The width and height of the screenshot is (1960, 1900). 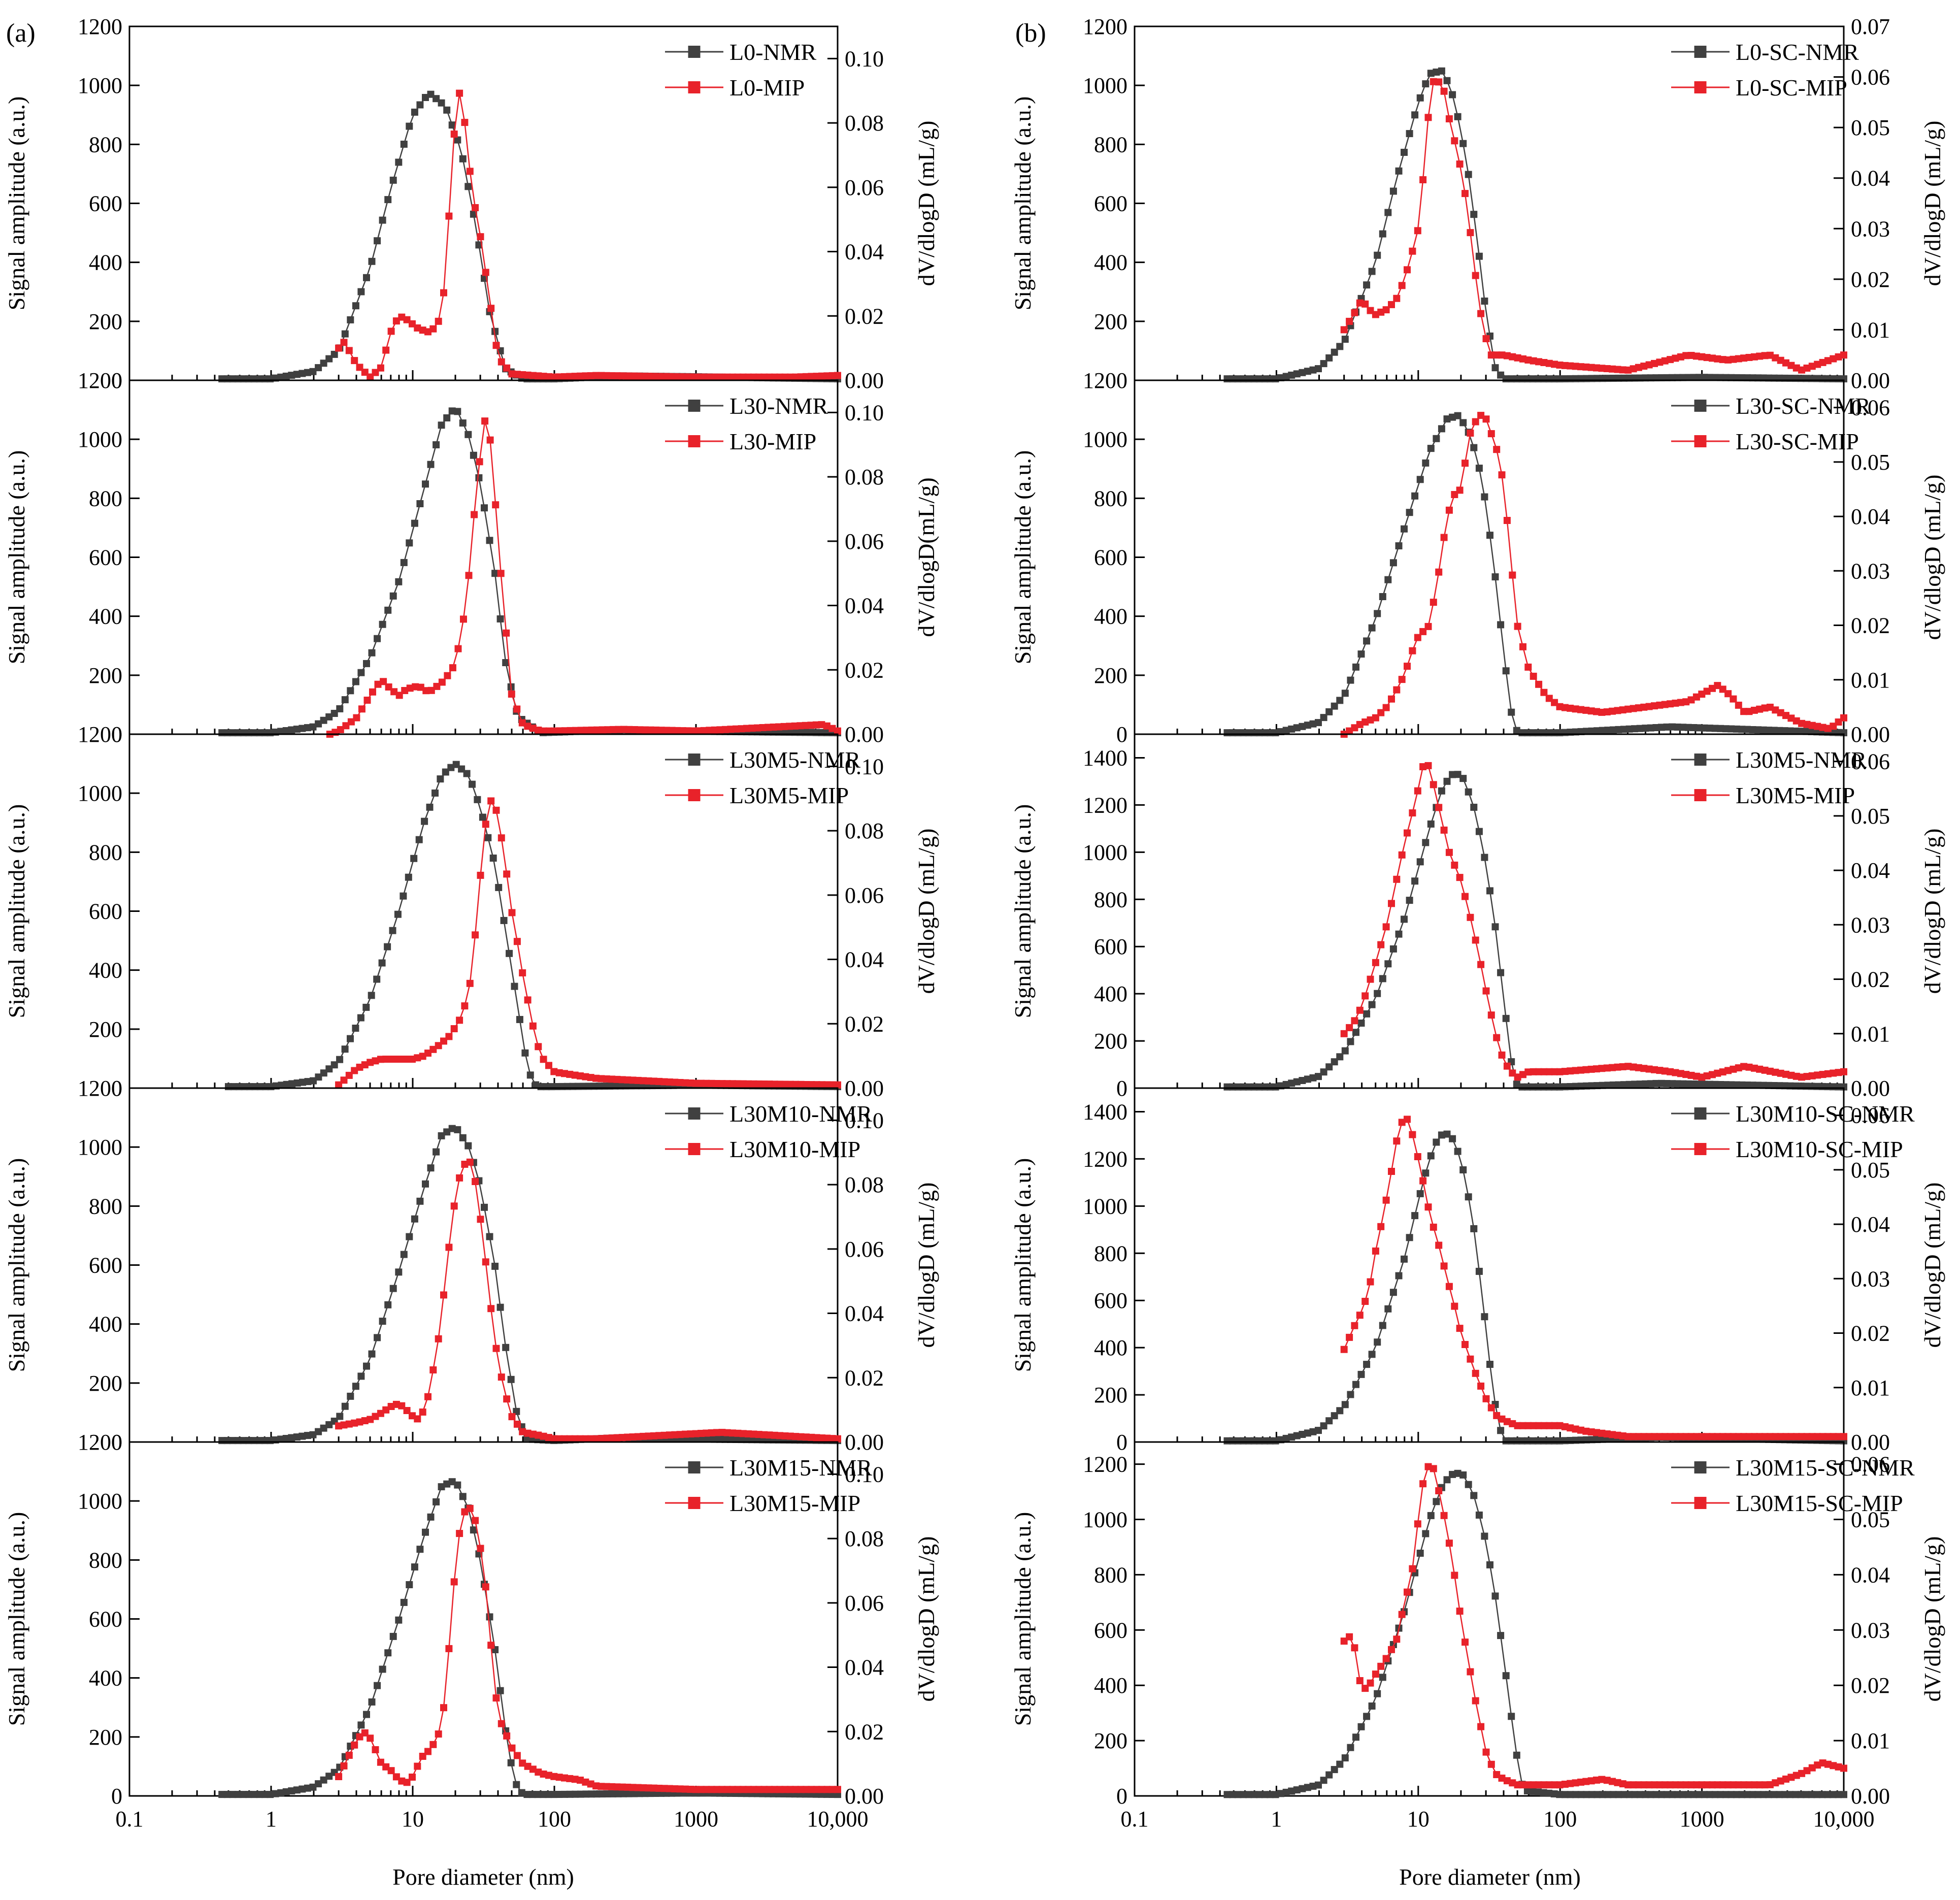 I want to click on series-L0-SC-NMR, so click(x=1535, y=225).